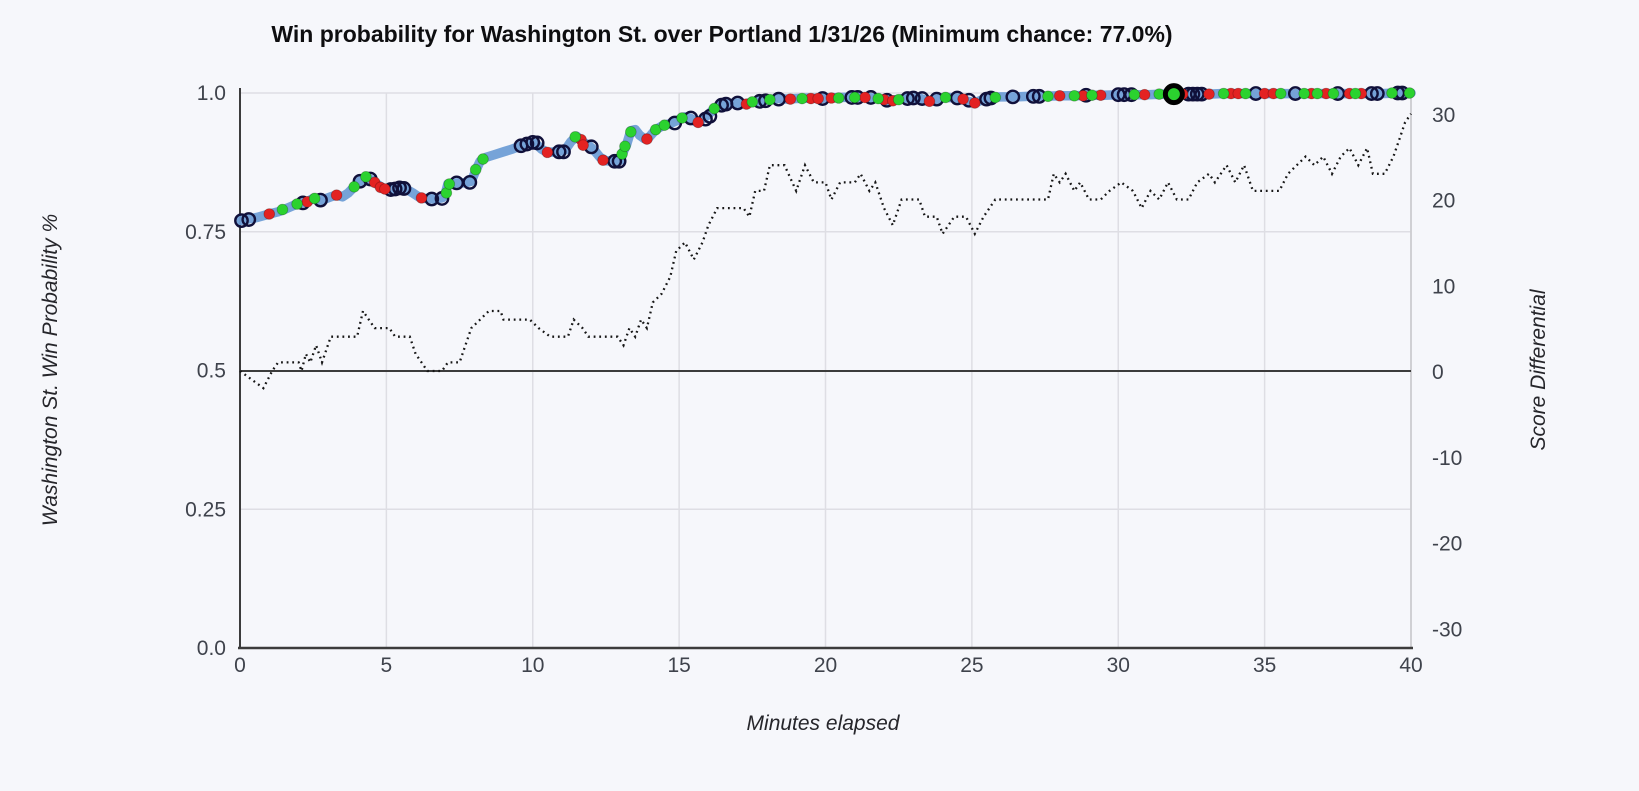 This screenshot has height=791, width=1639. Describe the element at coordinates (1410, 665) in the screenshot. I see `x-tick-label: 40` at that location.